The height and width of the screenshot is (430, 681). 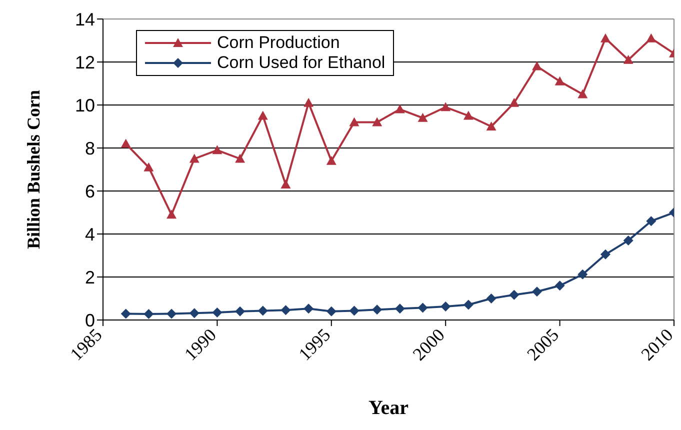 I want to click on y-tick-label: 8, so click(x=89, y=148).